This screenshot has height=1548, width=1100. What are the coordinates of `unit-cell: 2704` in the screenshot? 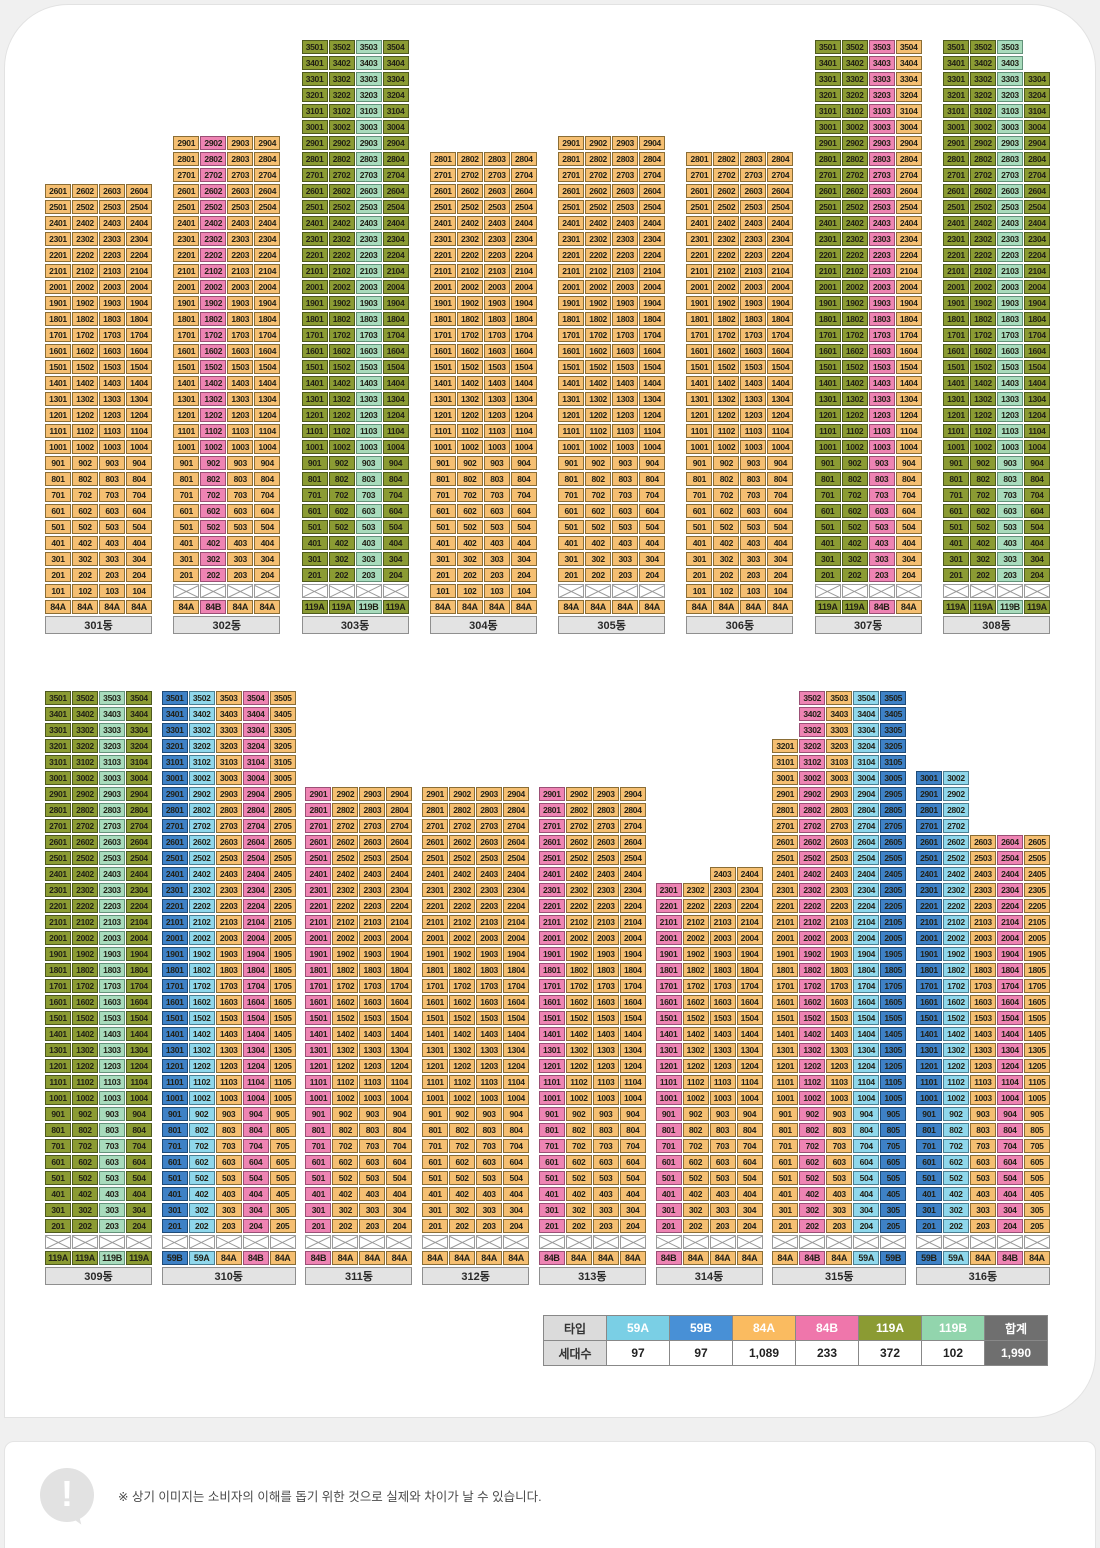 It's located at (139, 826).